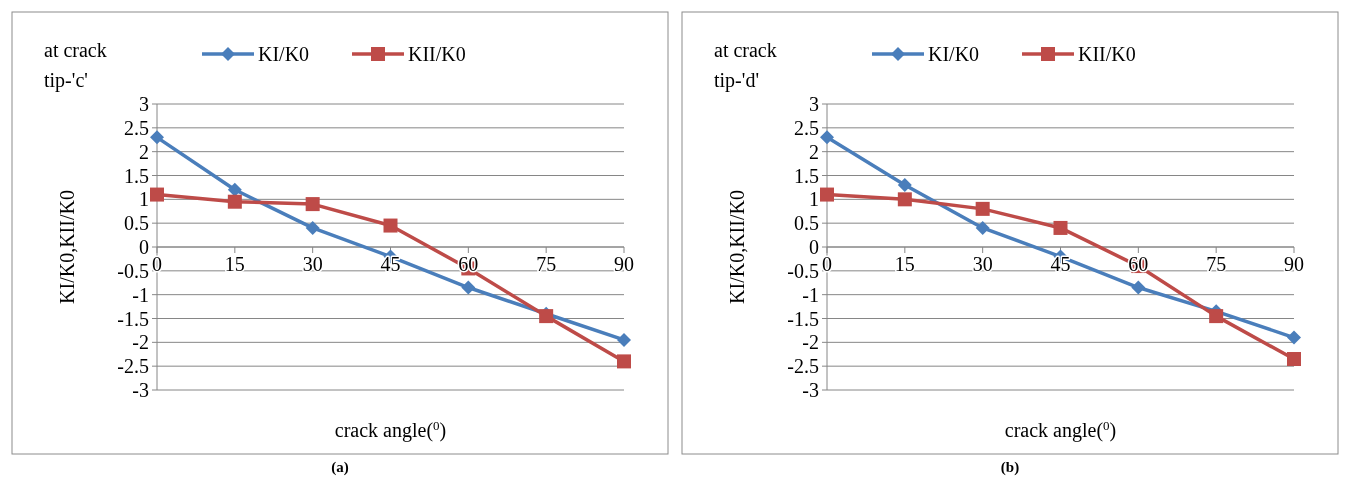 The height and width of the screenshot is (486, 1348). What do you see at coordinates (745, 65) in the screenshot?
I see `chart-title: at crack tip-'d'` at bounding box center [745, 65].